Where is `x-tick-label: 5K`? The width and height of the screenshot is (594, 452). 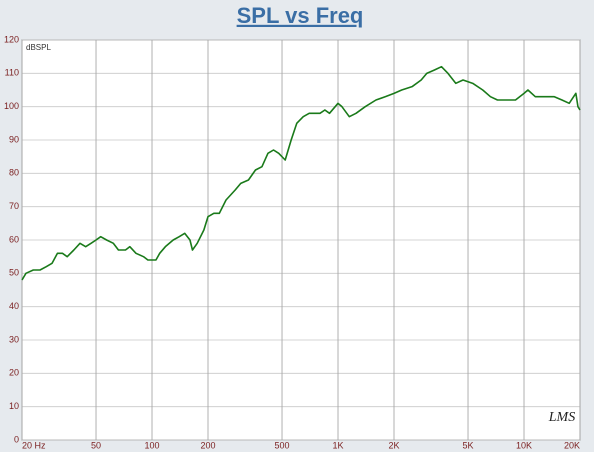 x-tick-label: 5K is located at coordinates (468, 445).